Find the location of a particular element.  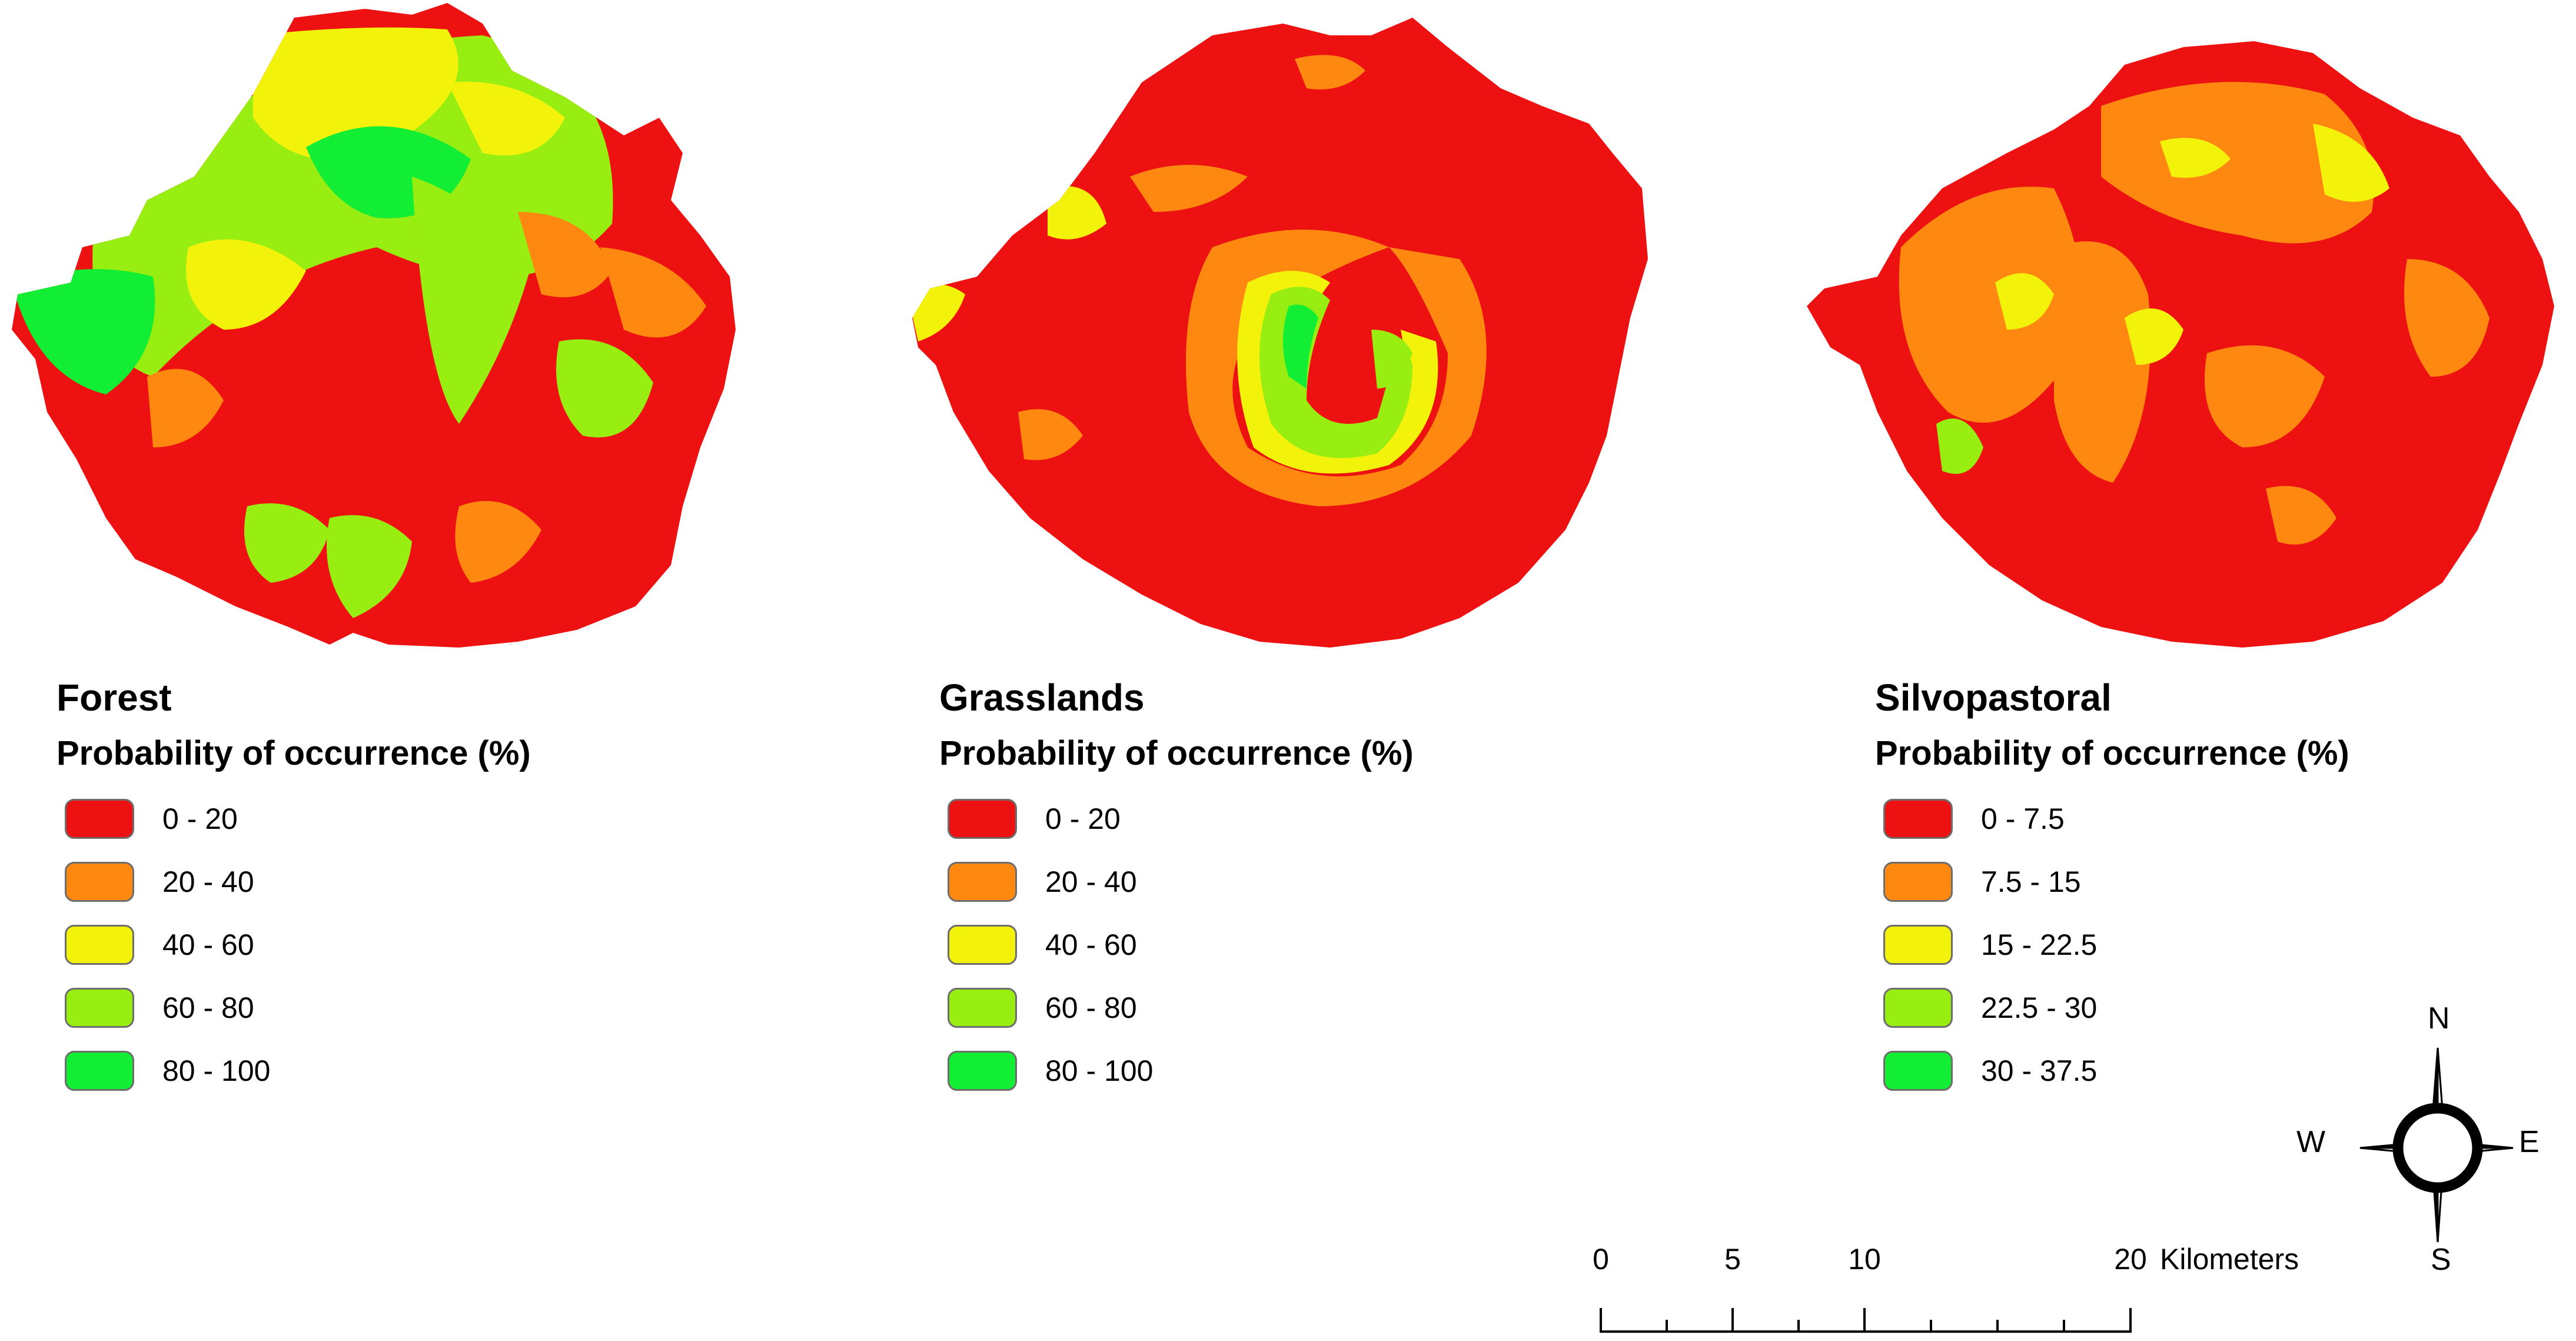

north-arrow: N S E W is located at coordinates (2413, 1142).